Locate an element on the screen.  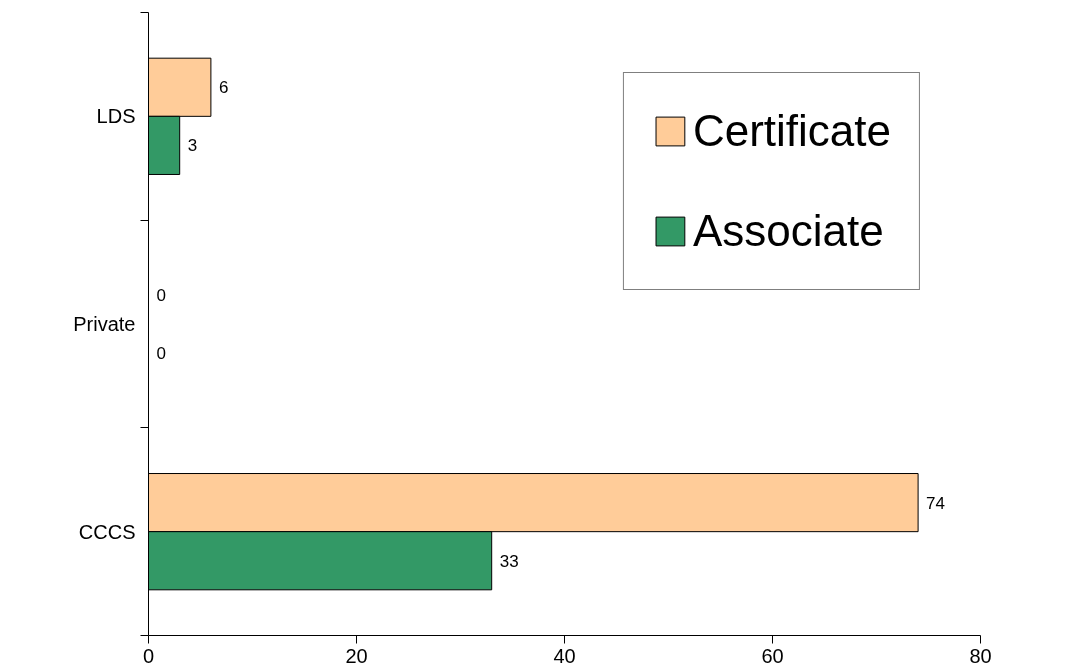
y-tick-label: Private is located at coordinates (104, 324).